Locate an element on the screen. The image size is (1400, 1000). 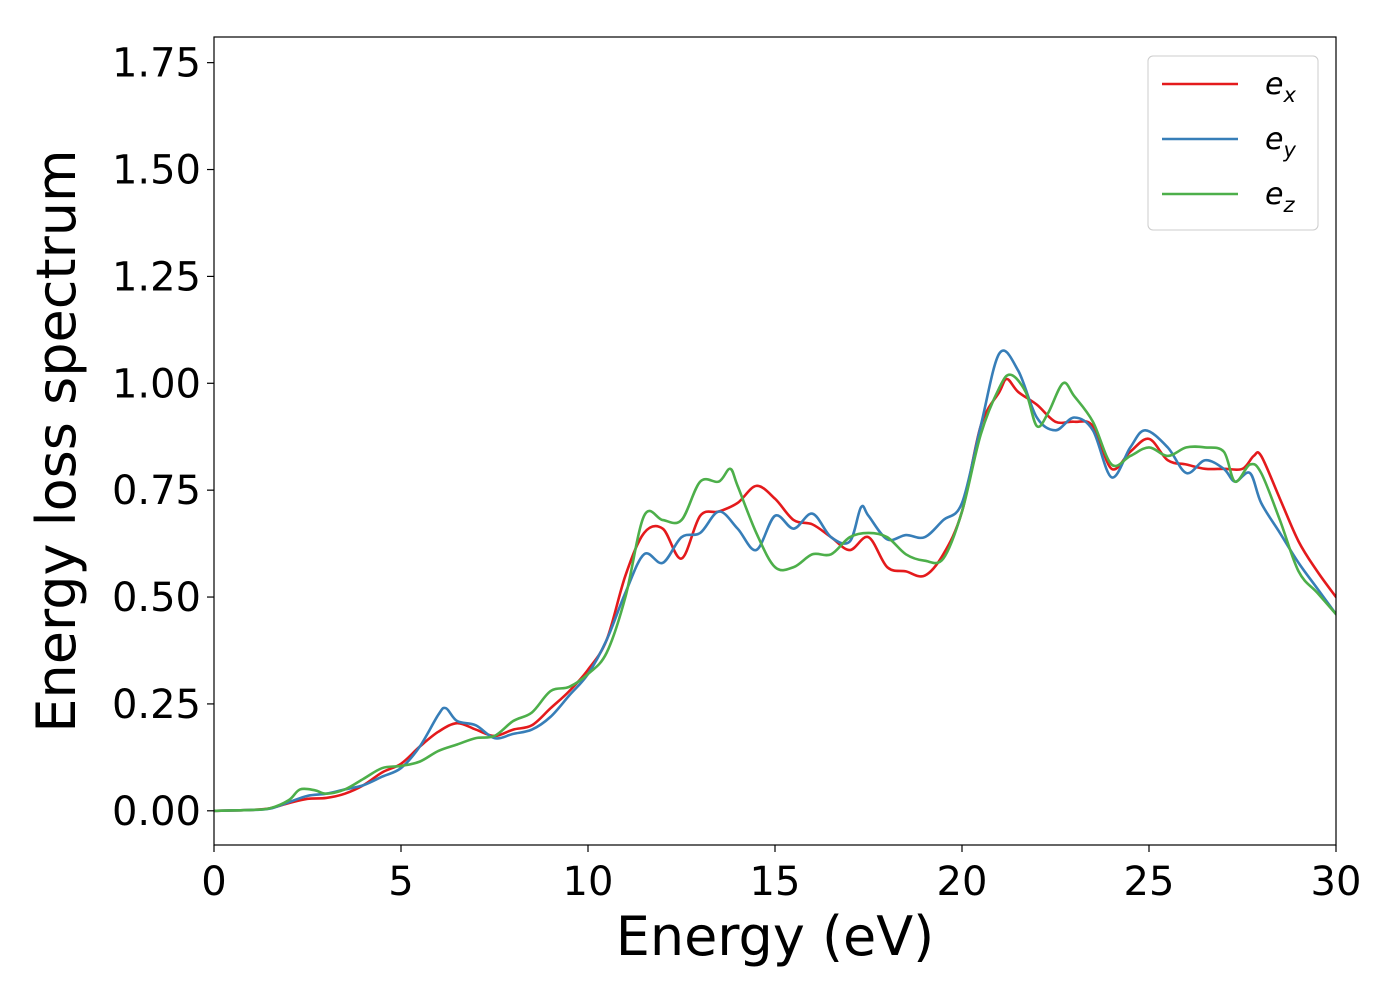
x-axis: 0 5 10 15 20 25 30 is located at coordinates (781, 875).